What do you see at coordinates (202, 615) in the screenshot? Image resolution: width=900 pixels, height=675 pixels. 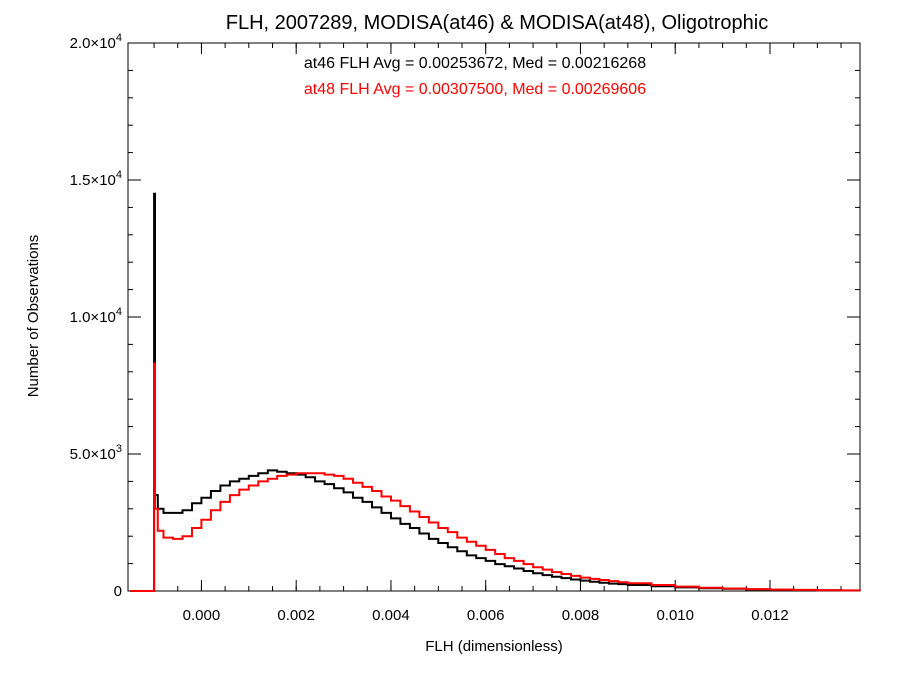 I see `x-tick-label: 0.000` at bounding box center [202, 615].